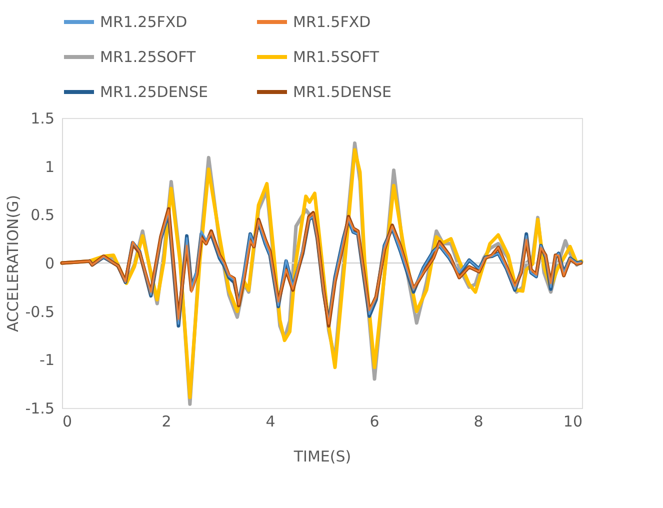 The image size is (663, 508). I want to click on x-tick-label: 4, so click(271, 421).